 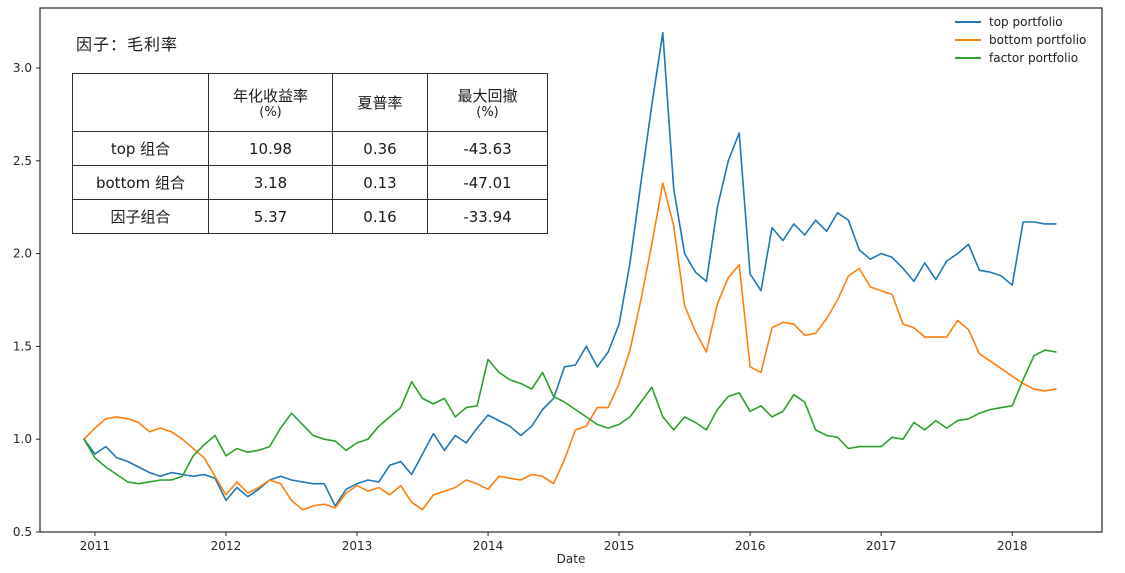 I want to click on col-max-drawdown: 最大回撤 (%), so click(x=487, y=102).